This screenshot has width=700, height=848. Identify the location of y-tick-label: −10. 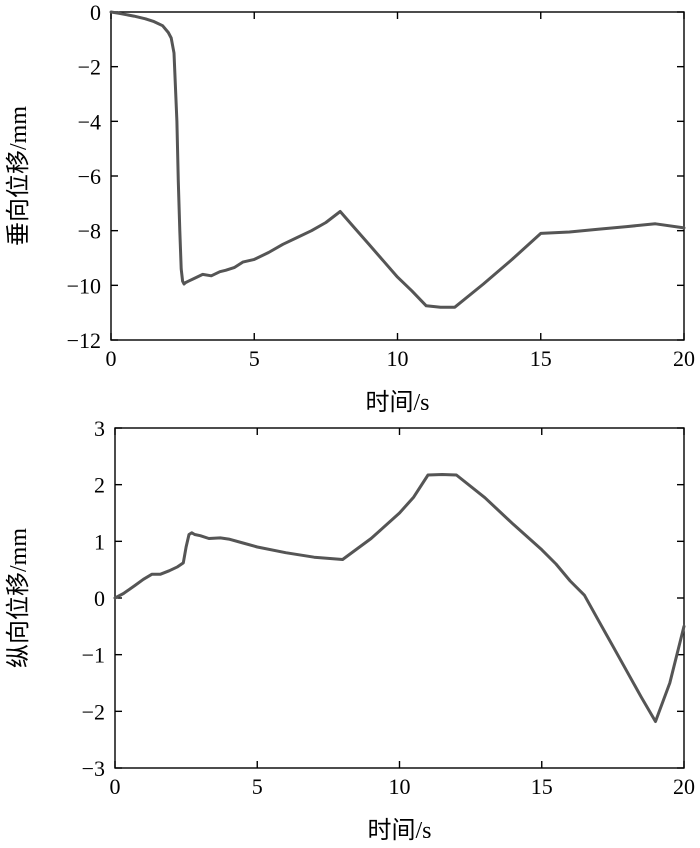
(84, 285).